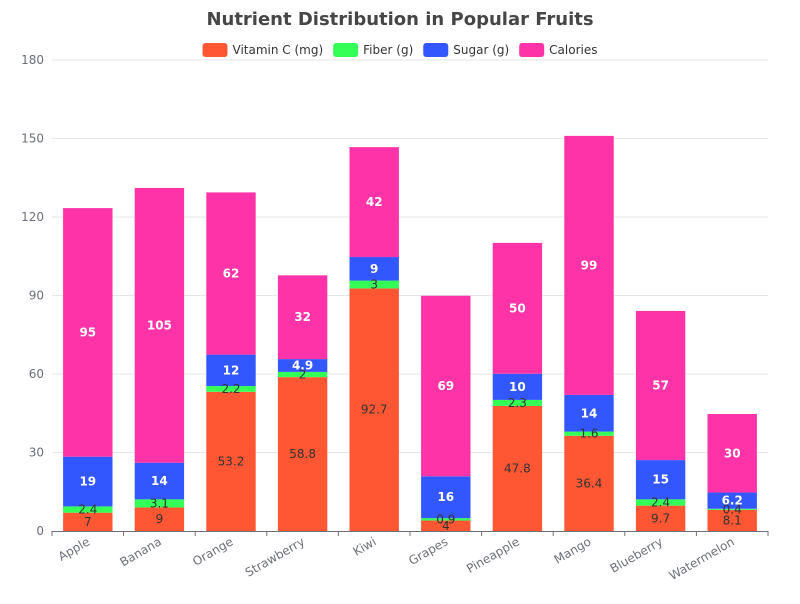  I want to click on bar-kiwi-calories, so click(374, 202).